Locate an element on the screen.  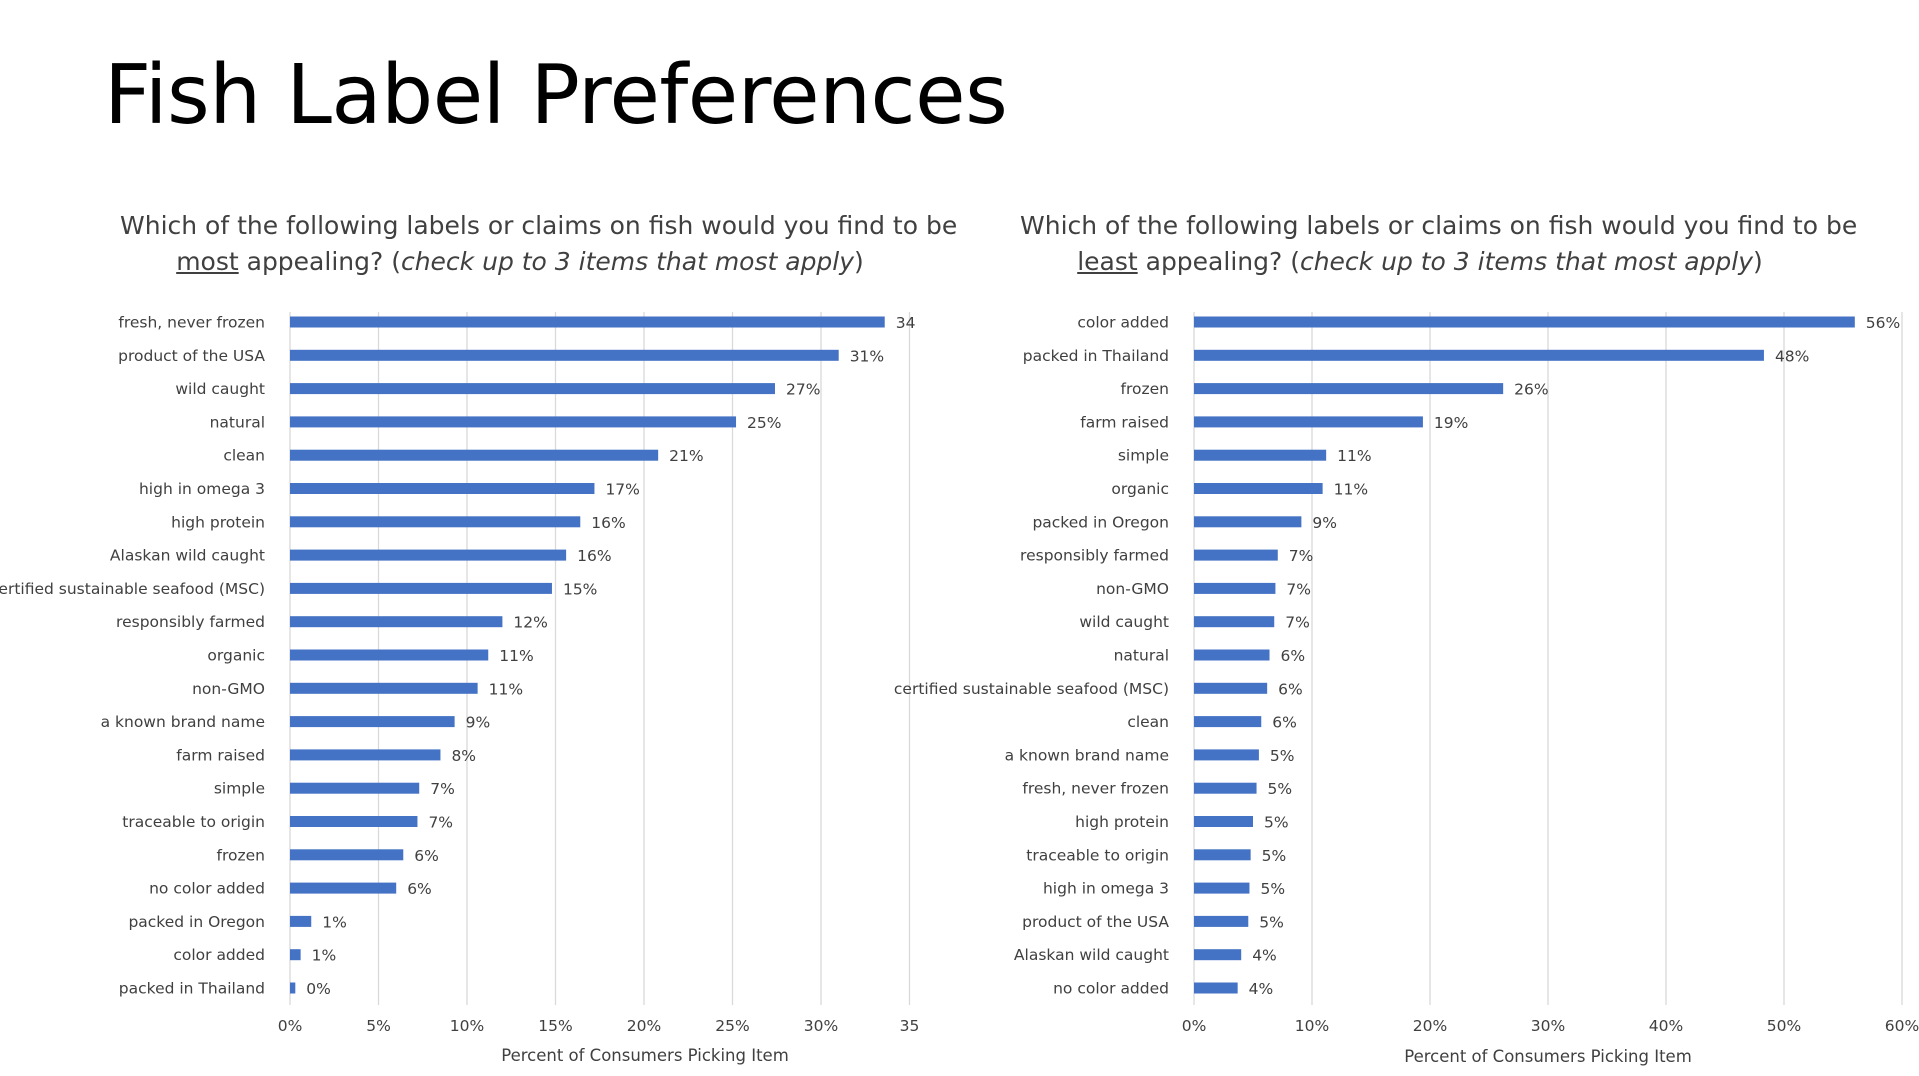
x-tick-label: 35 is located at coordinates (910, 1026).